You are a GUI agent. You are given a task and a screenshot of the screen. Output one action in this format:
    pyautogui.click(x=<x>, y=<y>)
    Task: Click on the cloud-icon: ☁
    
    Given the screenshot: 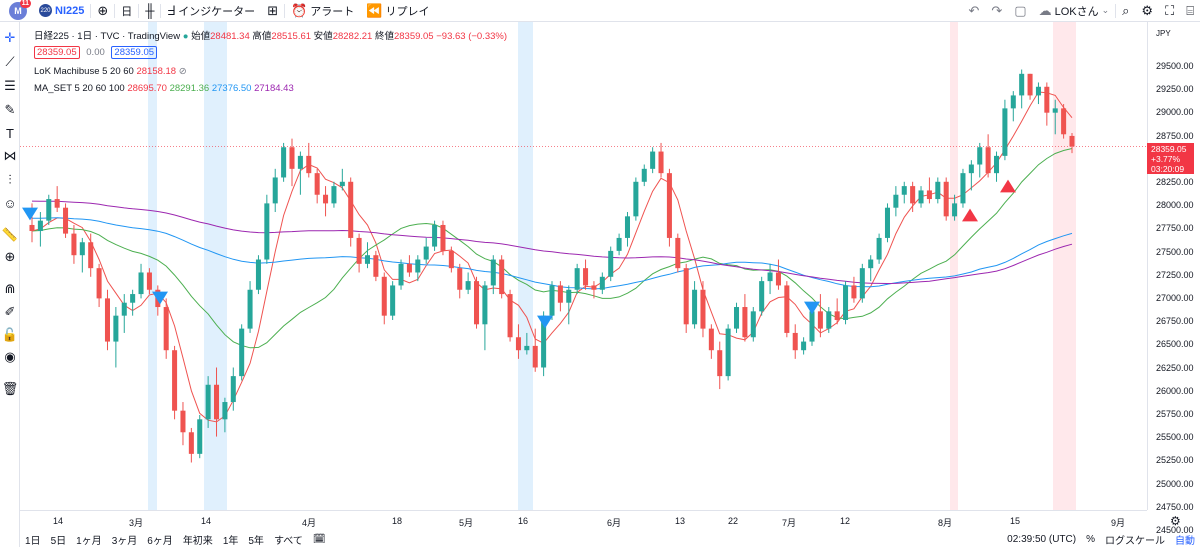 What is the action you would take?
    pyautogui.click(x=1045, y=10)
    